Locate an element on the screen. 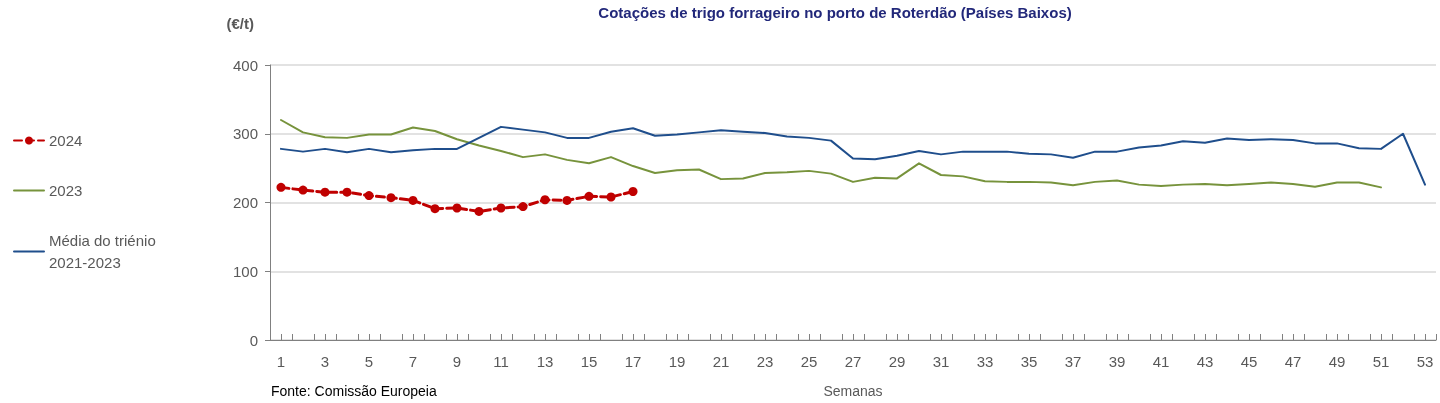 The image size is (1440, 403). legend-label: 2024 is located at coordinates (66, 140).